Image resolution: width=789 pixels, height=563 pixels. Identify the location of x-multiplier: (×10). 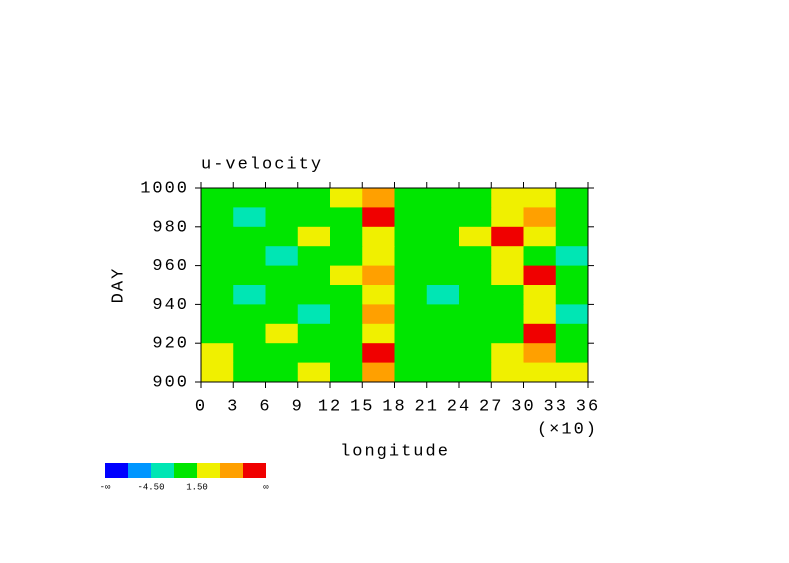
(567, 429).